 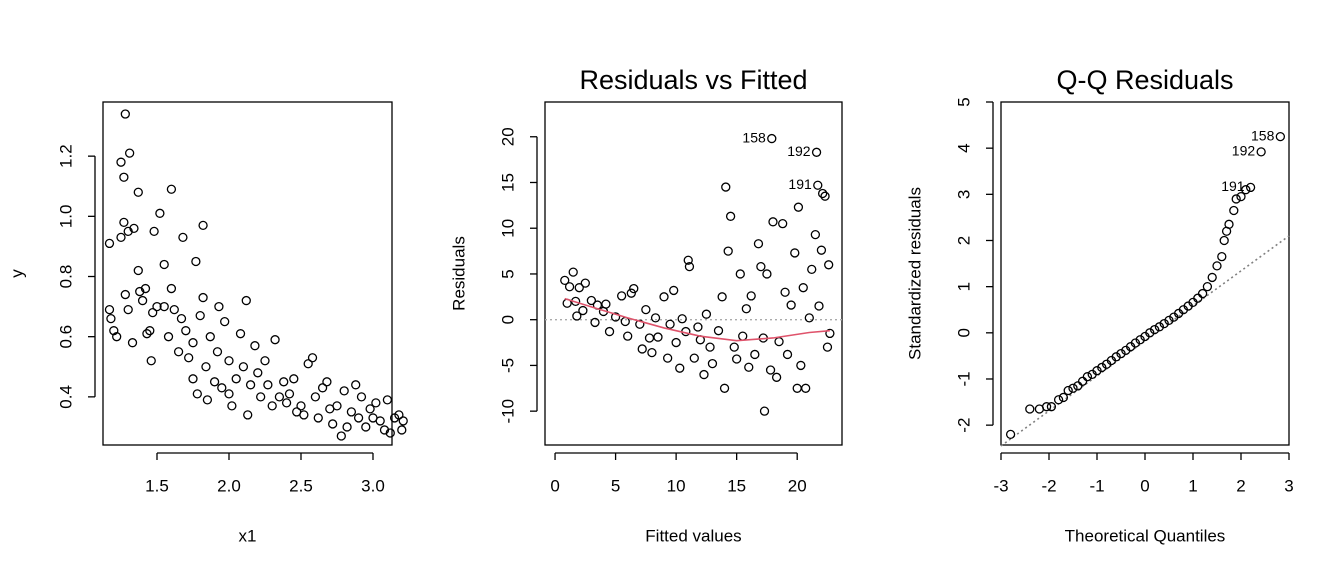 I want to click on x-tick-label: 2.5, so click(x=301, y=485).